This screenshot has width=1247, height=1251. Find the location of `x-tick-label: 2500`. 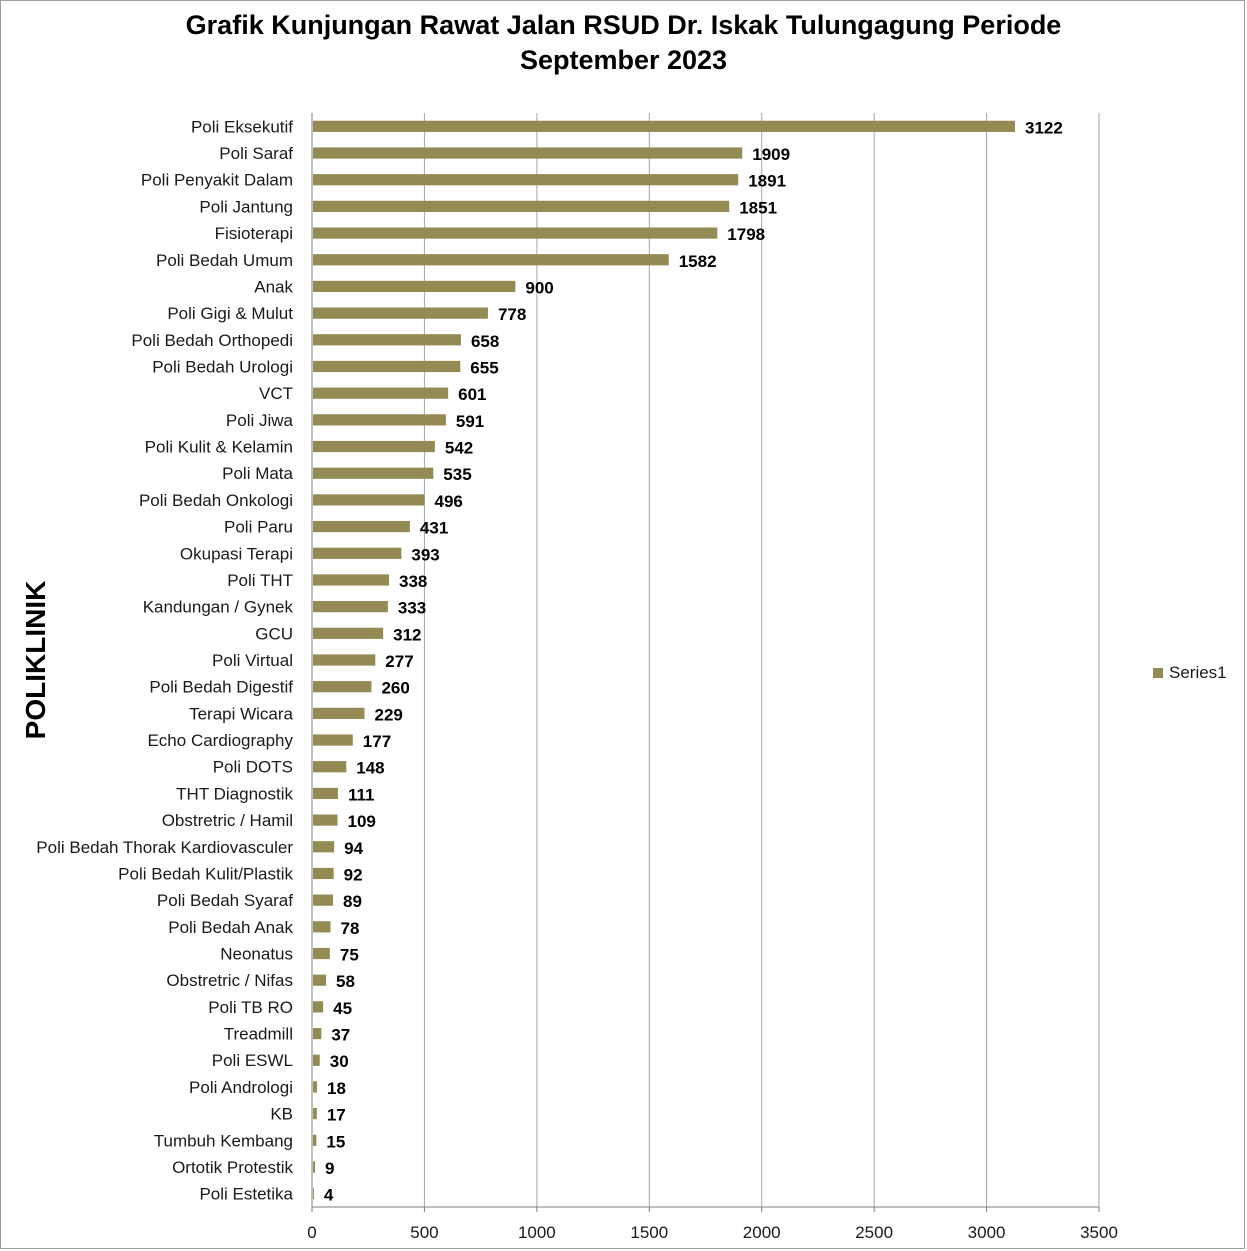

x-tick-label: 2500 is located at coordinates (874, 1232).